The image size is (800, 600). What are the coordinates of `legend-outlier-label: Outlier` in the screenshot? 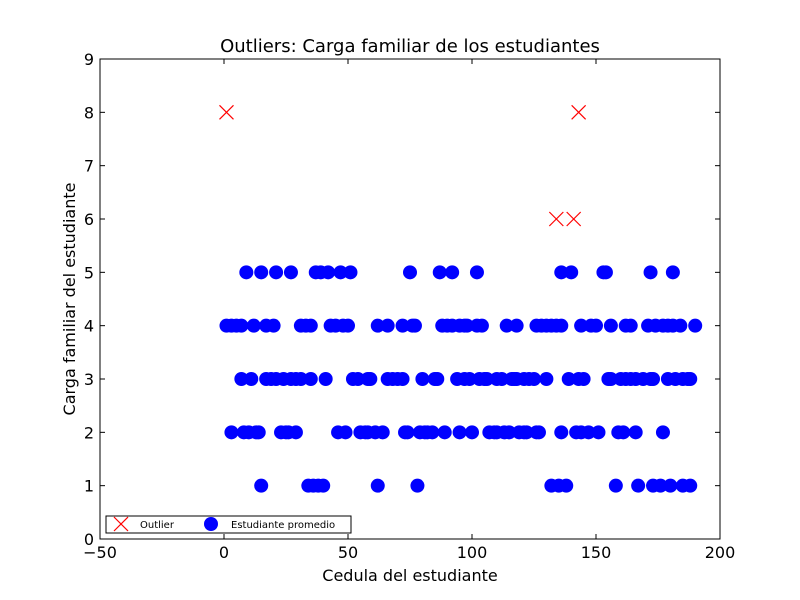 It's located at (157, 525).